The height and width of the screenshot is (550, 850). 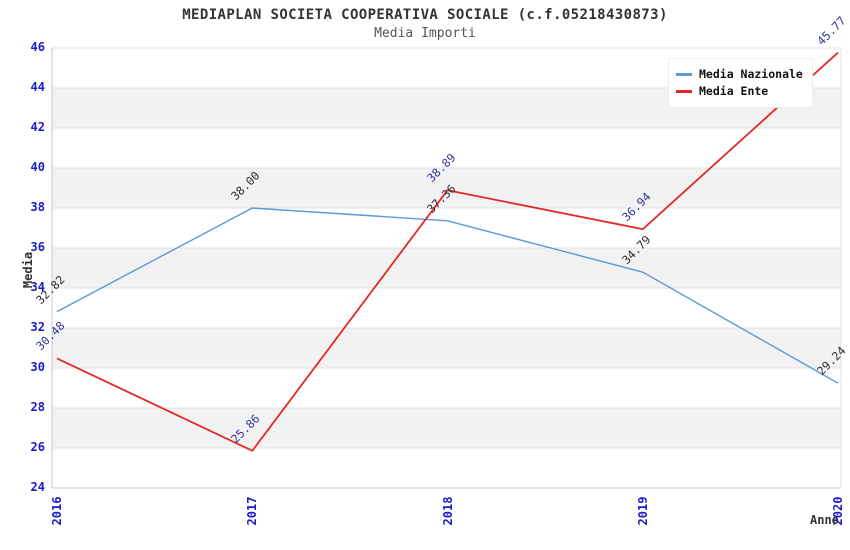 I want to click on legend-line-marker-ente, so click(x=684, y=91).